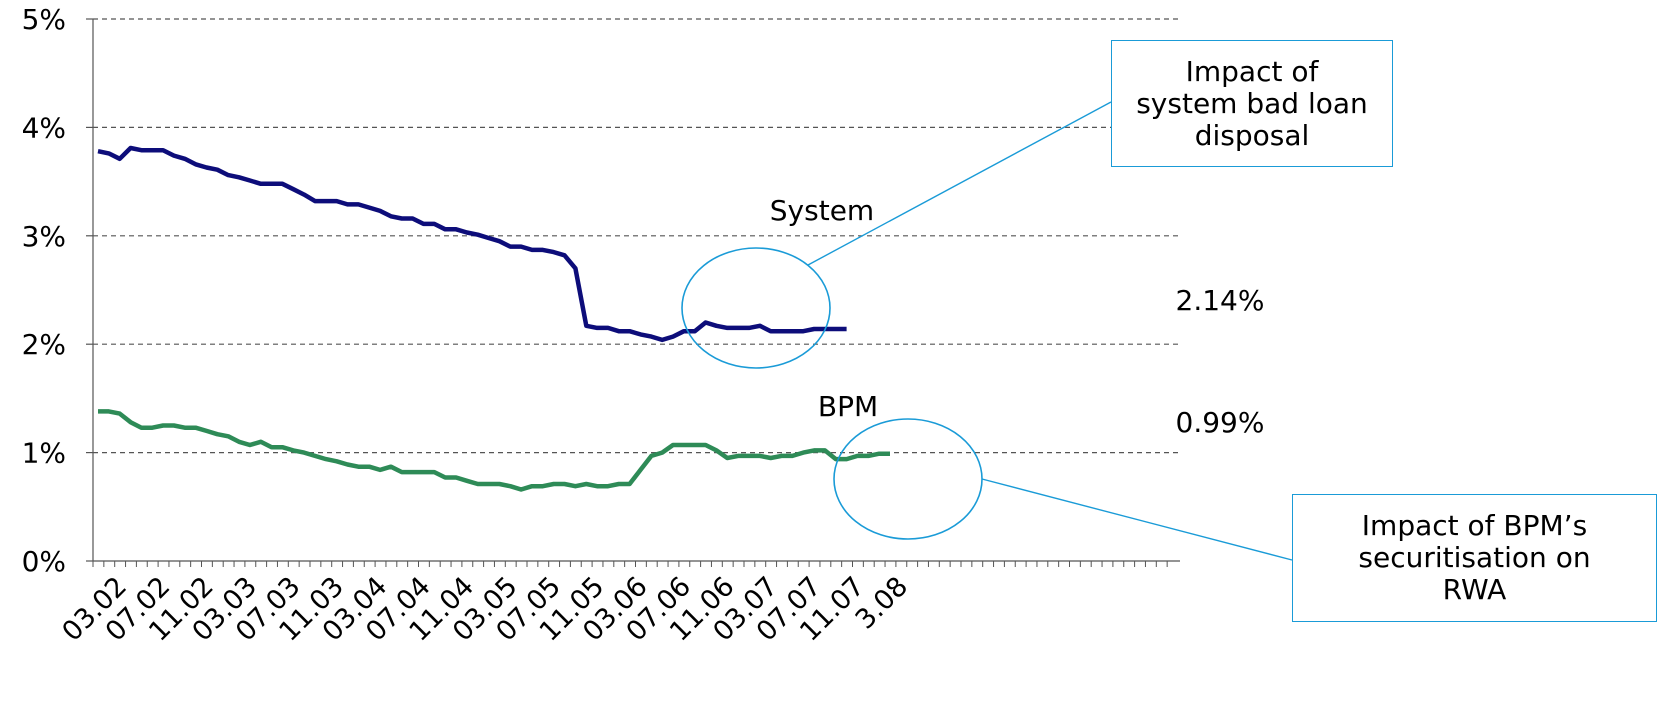 This screenshot has height=712, width=1657. I want to click on y-axis-tick-labels: 0% 1% 2% 3% 4% 5%, so click(44, 290).